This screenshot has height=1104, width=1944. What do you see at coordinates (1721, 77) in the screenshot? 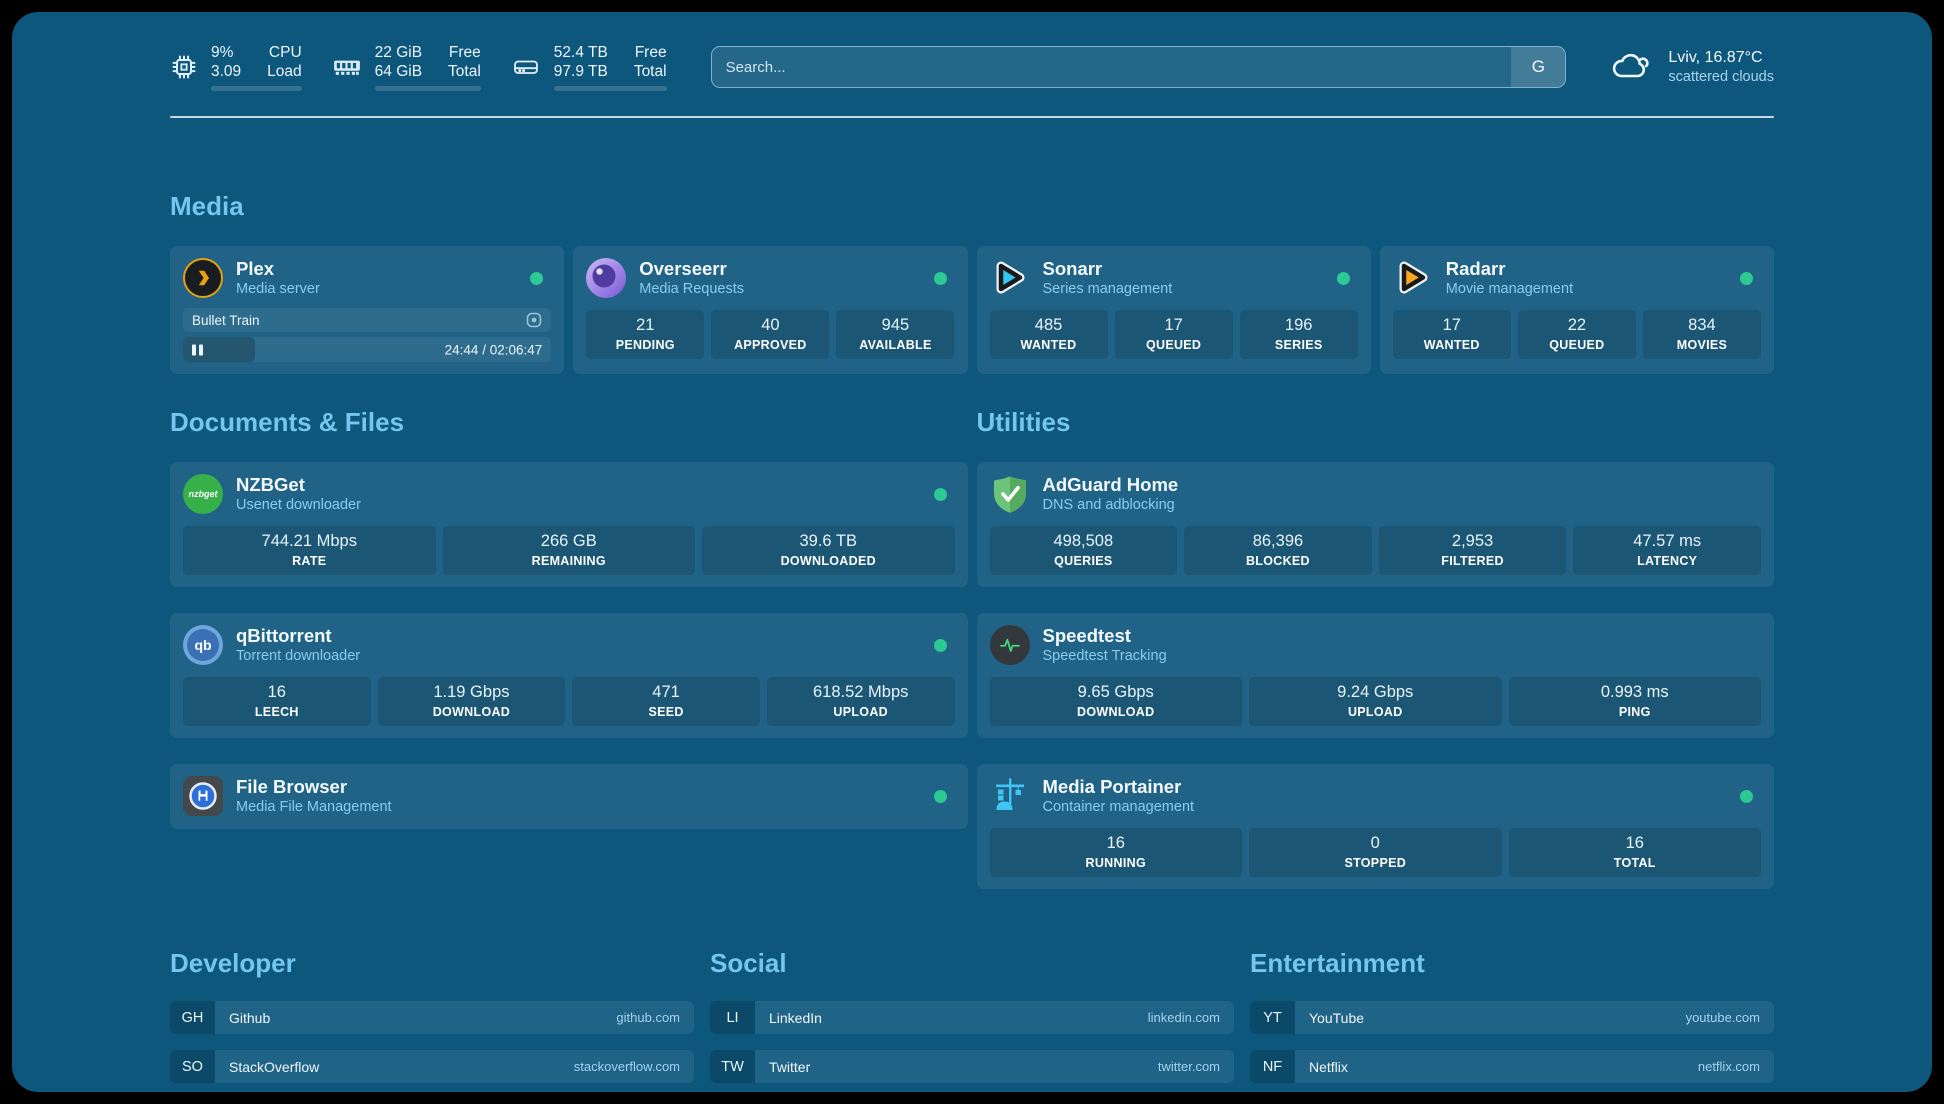
I see `weather-condition: scattered clouds` at bounding box center [1721, 77].